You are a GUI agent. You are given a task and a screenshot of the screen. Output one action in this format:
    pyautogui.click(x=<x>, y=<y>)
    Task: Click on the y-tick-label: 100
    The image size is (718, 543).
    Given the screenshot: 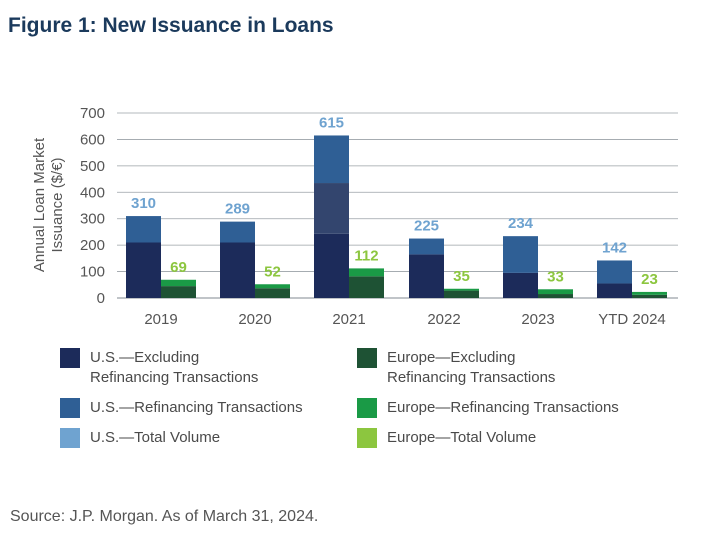 What is the action you would take?
    pyautogui.click(x=92, y=272)
    